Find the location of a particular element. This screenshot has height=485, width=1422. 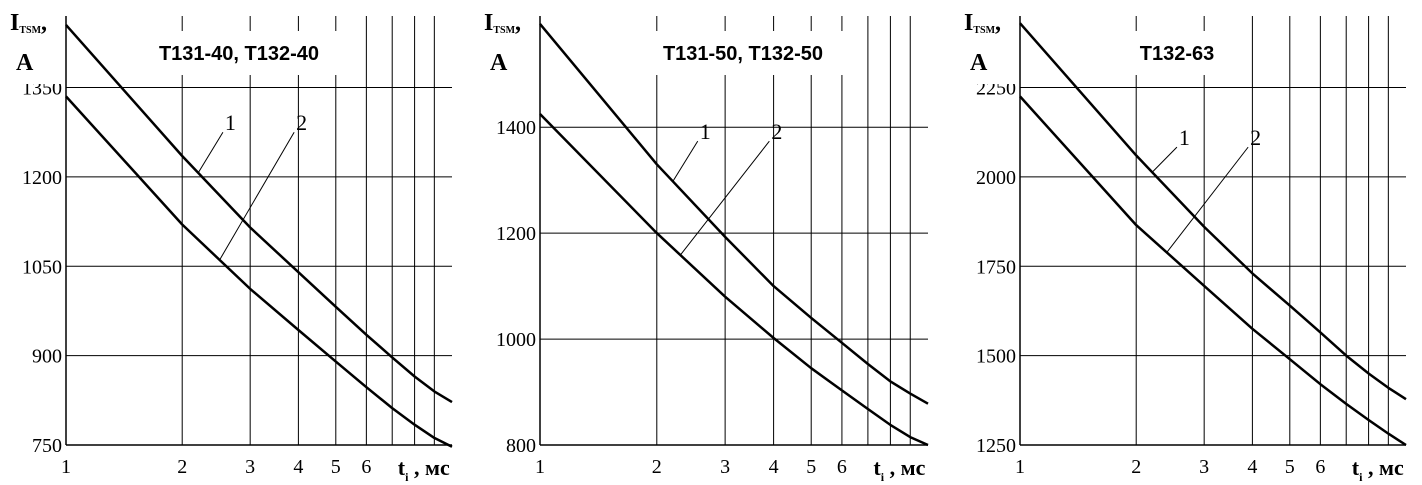

y-tick-label: 1750 is located at coordinates (996, 267).